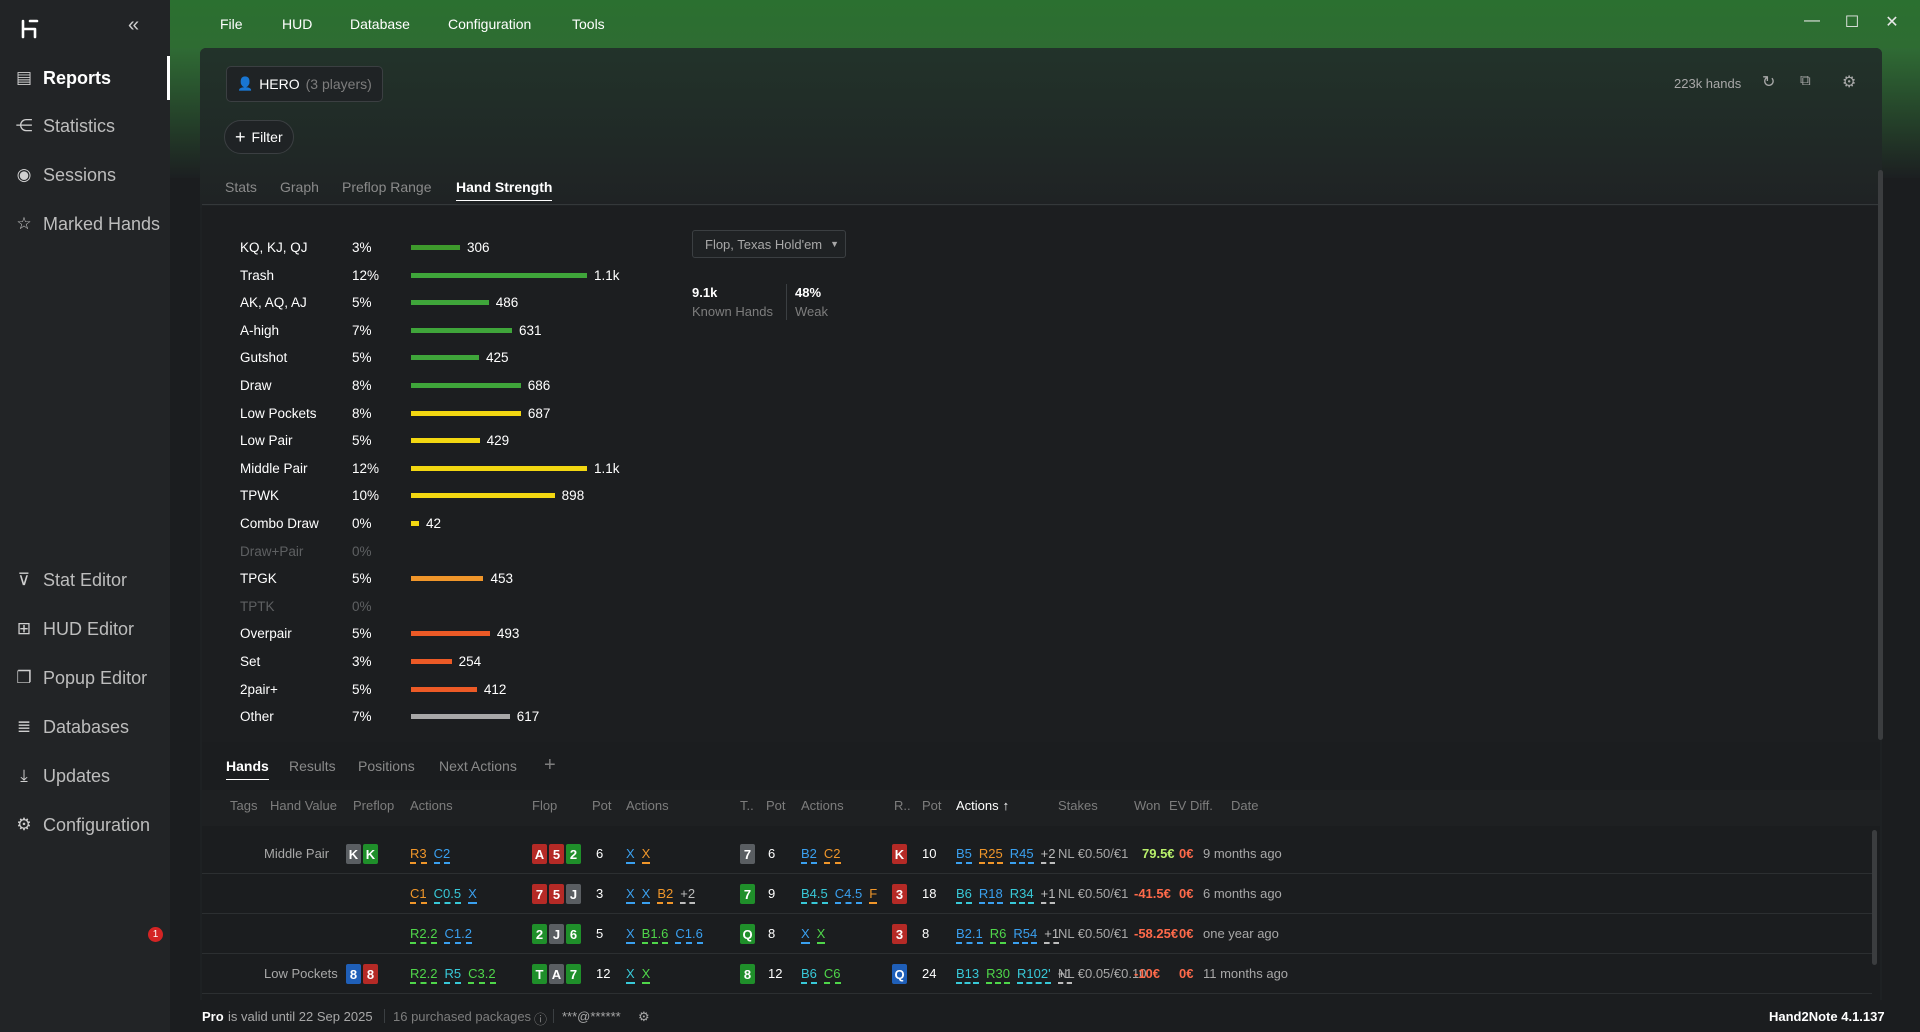 Image resolution: width=1920 pixels, height=1032 pixels. I want to click on account-settings-icon: ⚙, so click(644, 1016).